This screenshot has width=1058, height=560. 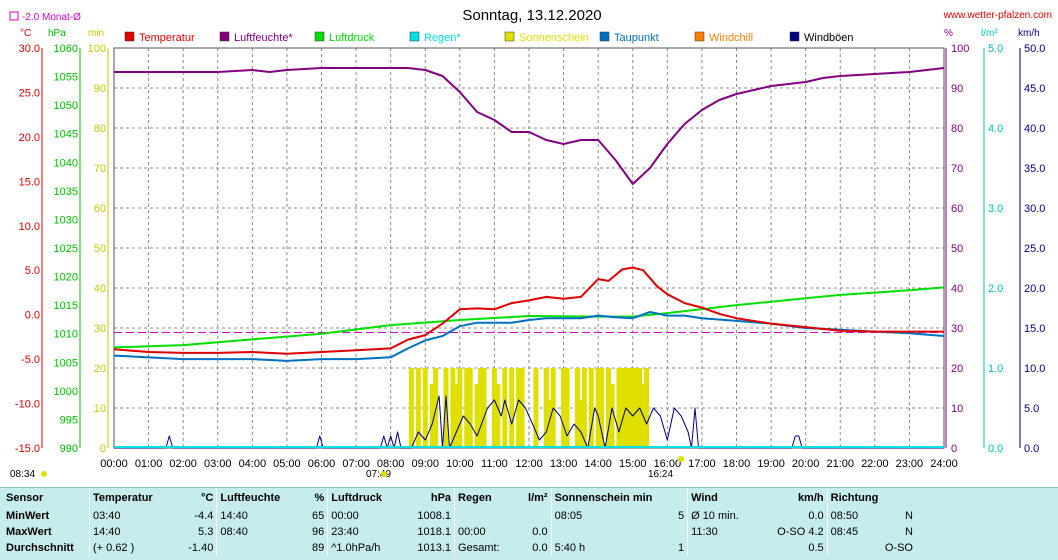 What do you see at coordinates (384, 474) in the screenshot?
I see `sunrise-icon` at bounding box center [384, 474].